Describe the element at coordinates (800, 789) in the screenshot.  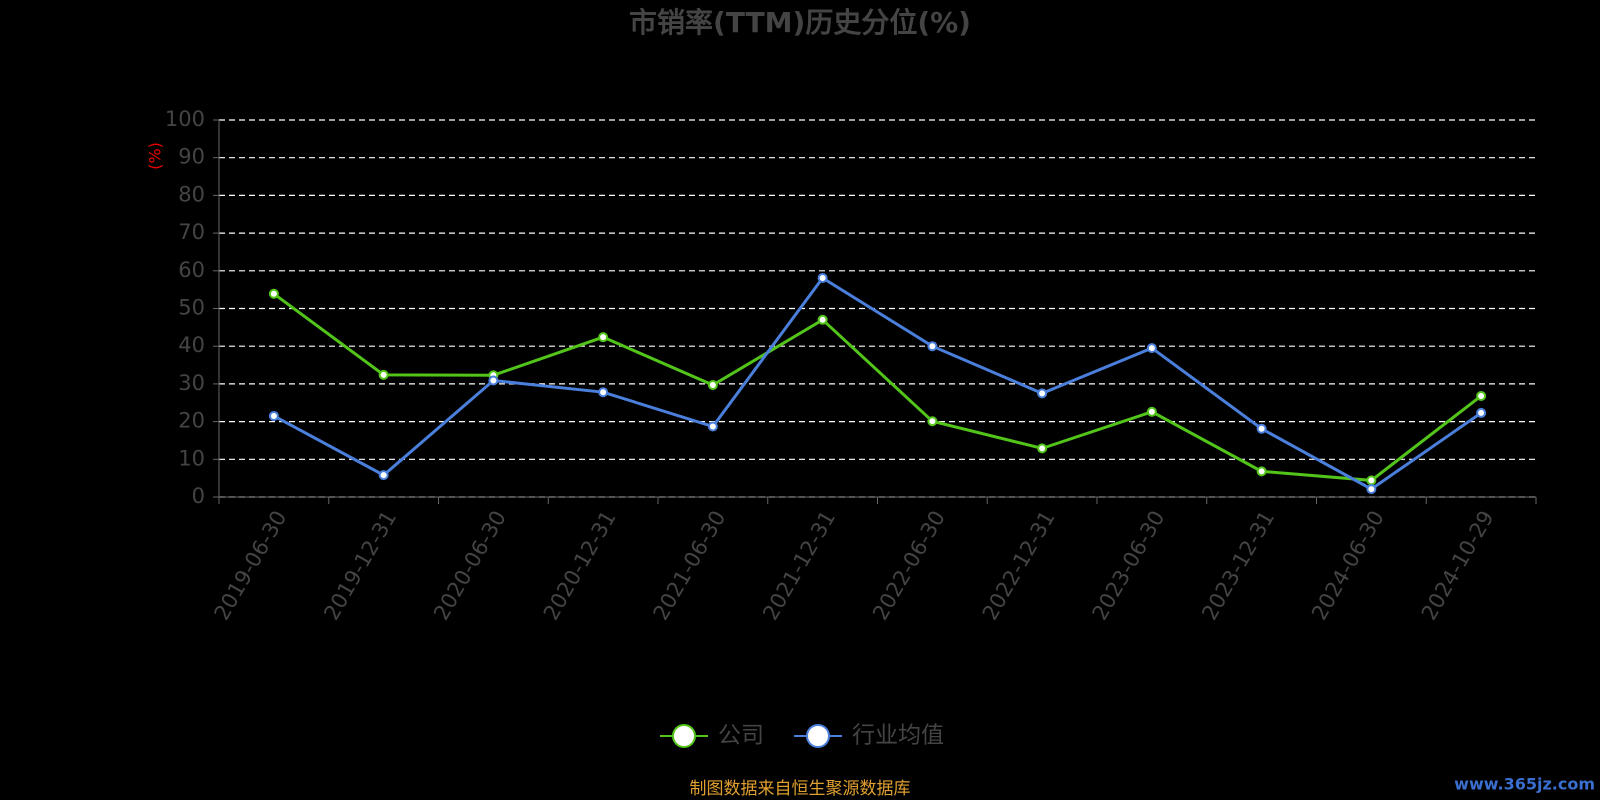
I see `footer: 制图数据来自恒生聚源数据库` at that location.